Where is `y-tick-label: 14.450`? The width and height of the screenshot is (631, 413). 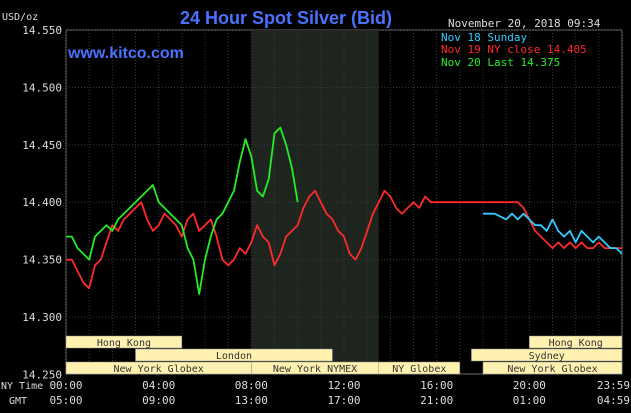 y-tick-label: 14.450 is located at coordinates (42, 145).